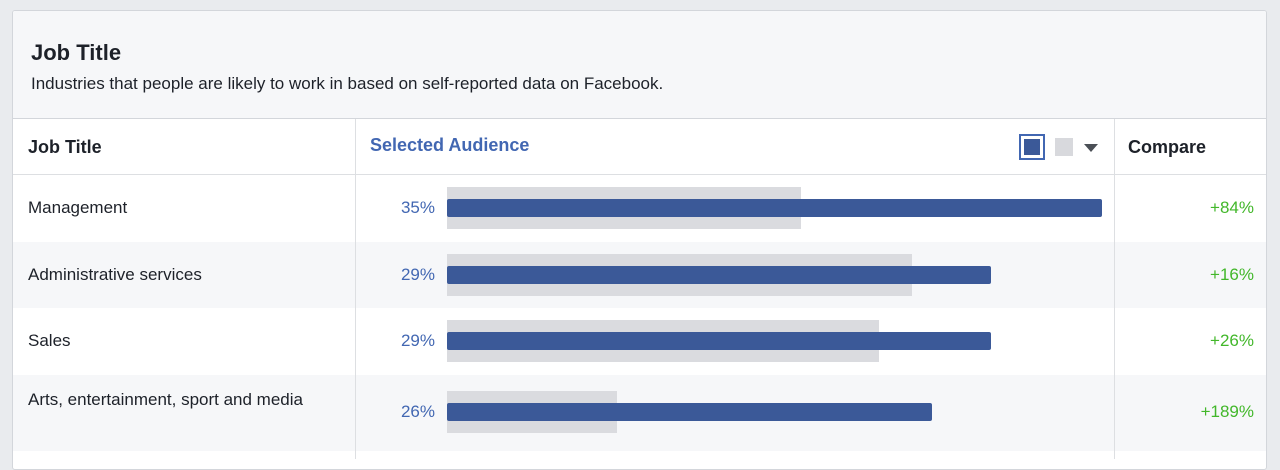  I want to click on card-title: Job Title, so click(76, 52).